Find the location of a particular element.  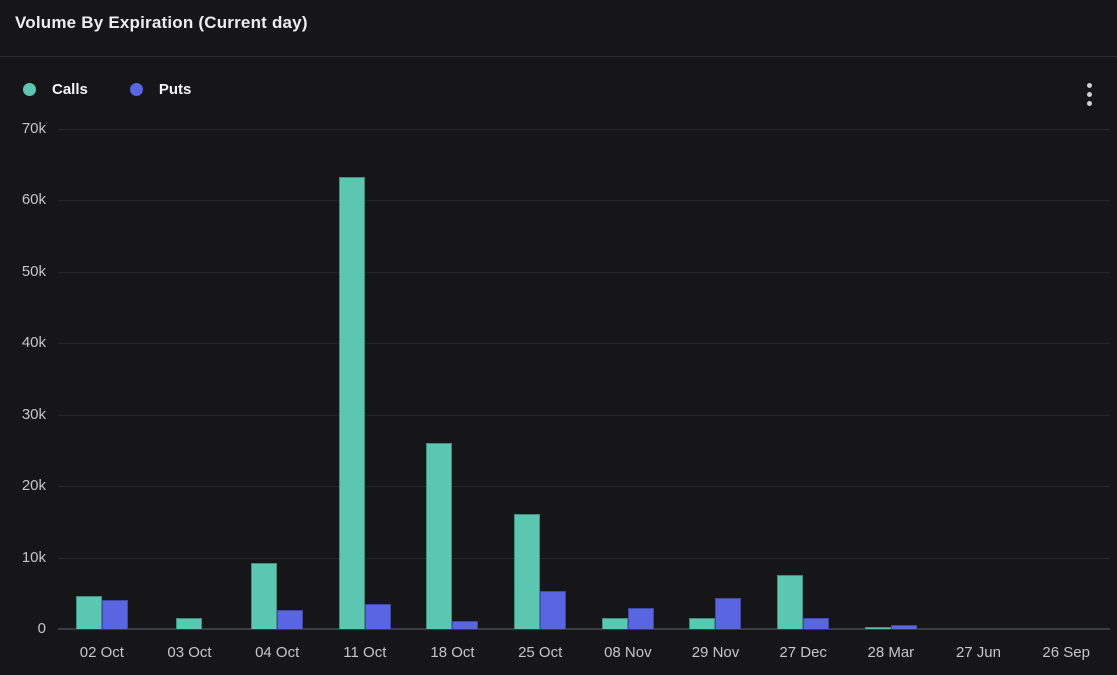

chart-legend: Calls Puts is located at coordinates (107, 89).